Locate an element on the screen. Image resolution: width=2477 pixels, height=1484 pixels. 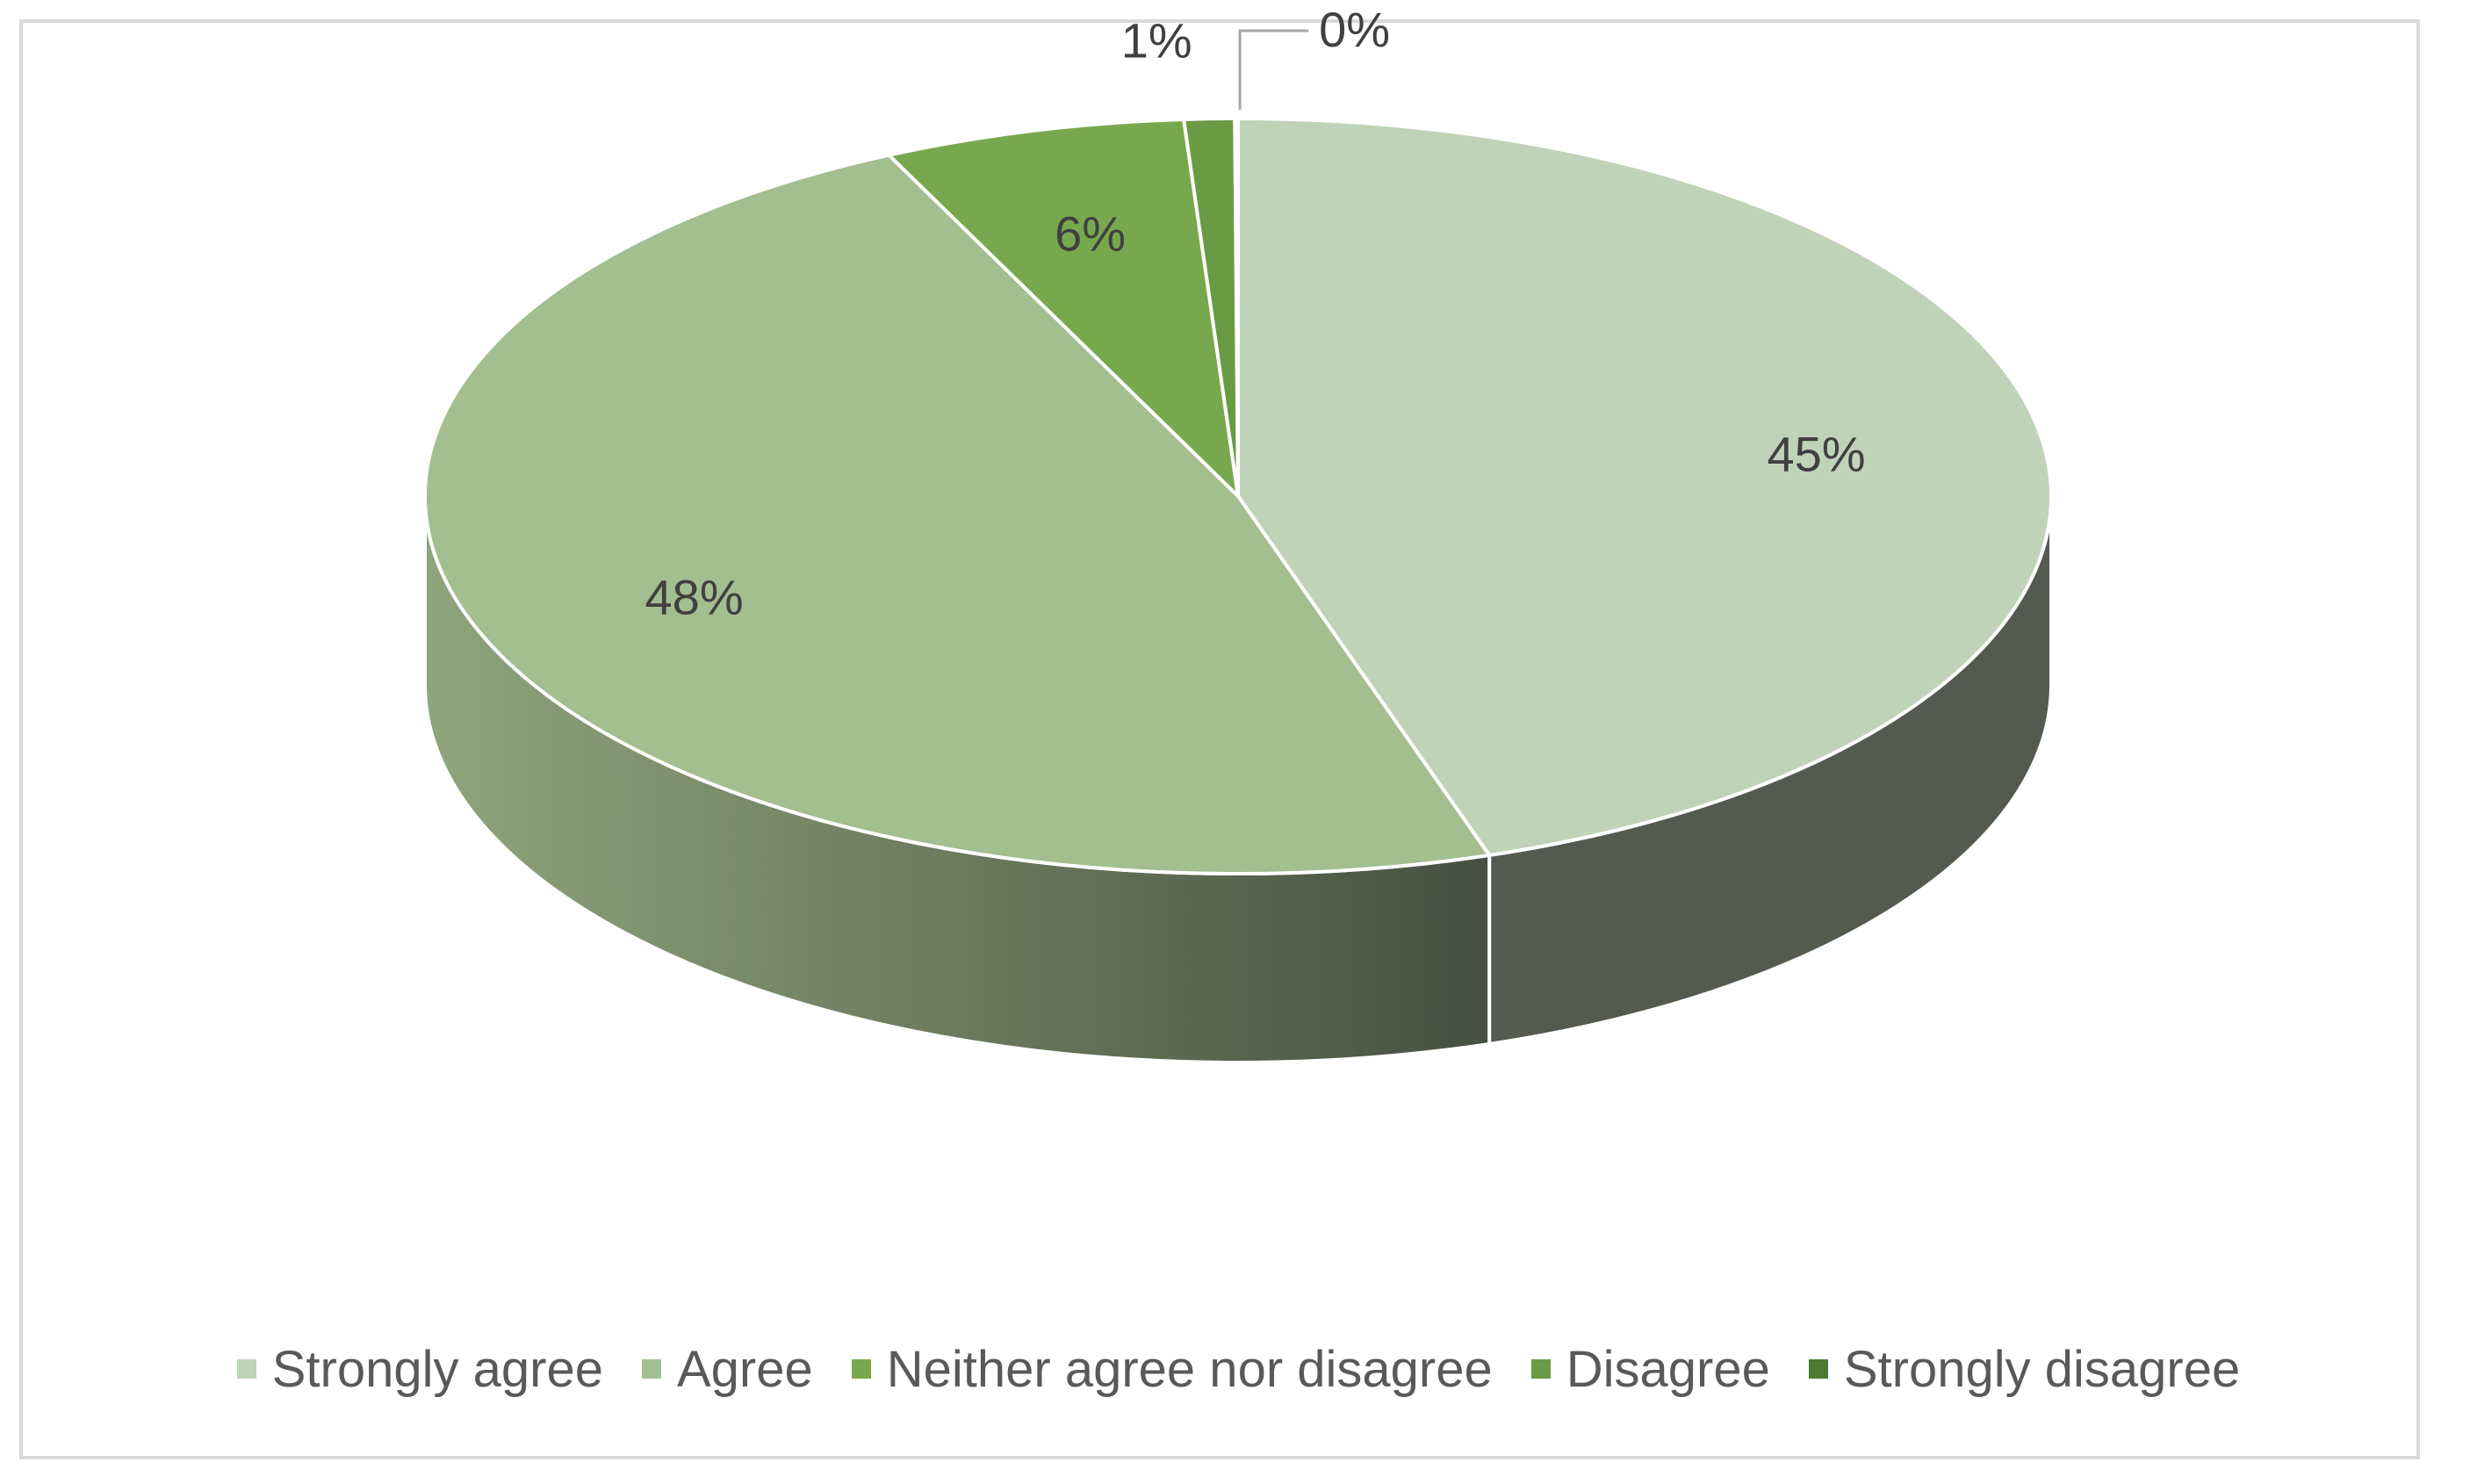
leader-line-strongly-disagree is located at coordinates (1273, 70).